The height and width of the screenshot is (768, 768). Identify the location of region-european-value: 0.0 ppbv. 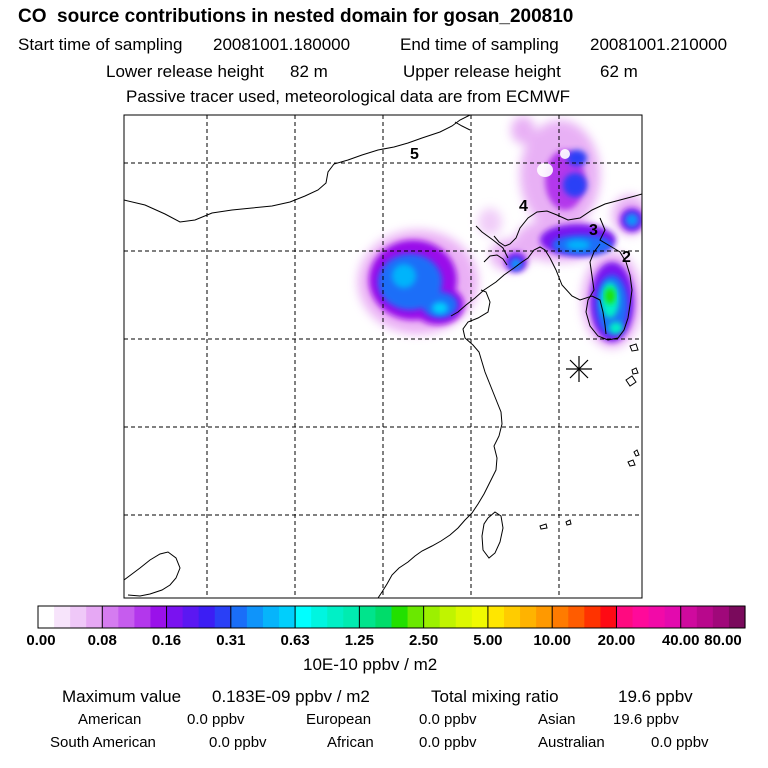
(448, 719).